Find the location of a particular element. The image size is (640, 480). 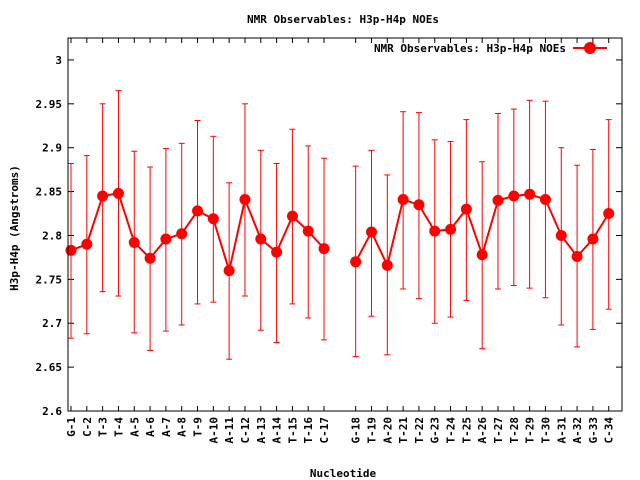

x-tick-label: A-8 is located at coordinates (182, 427).